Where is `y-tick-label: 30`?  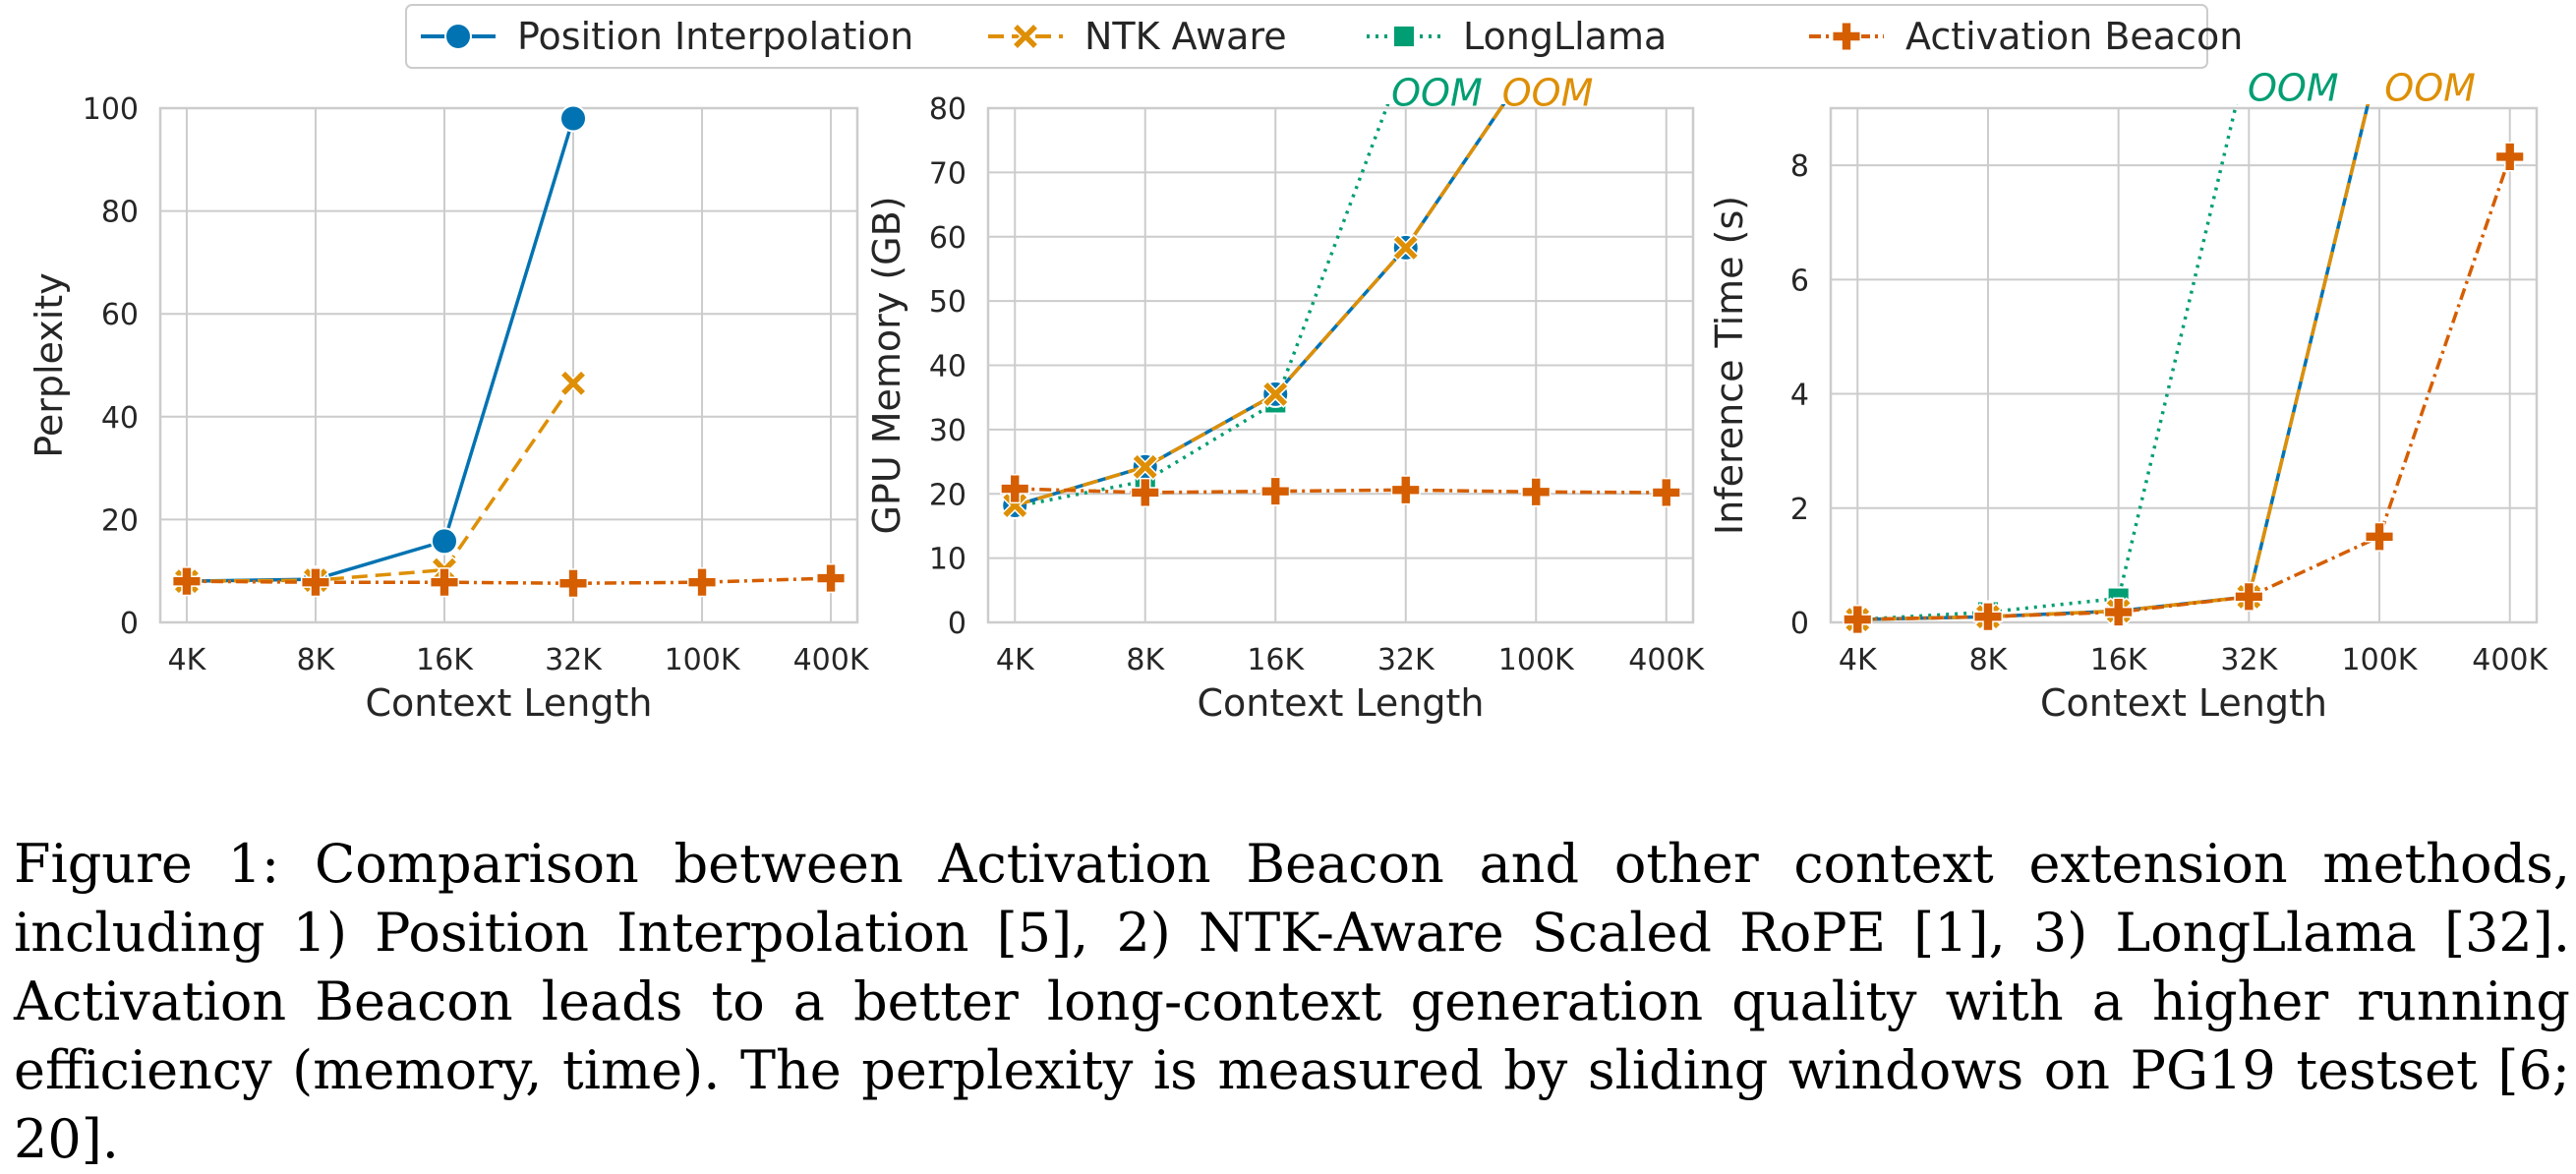
y-tick-label: 30 is located at coordinates (947, 431).